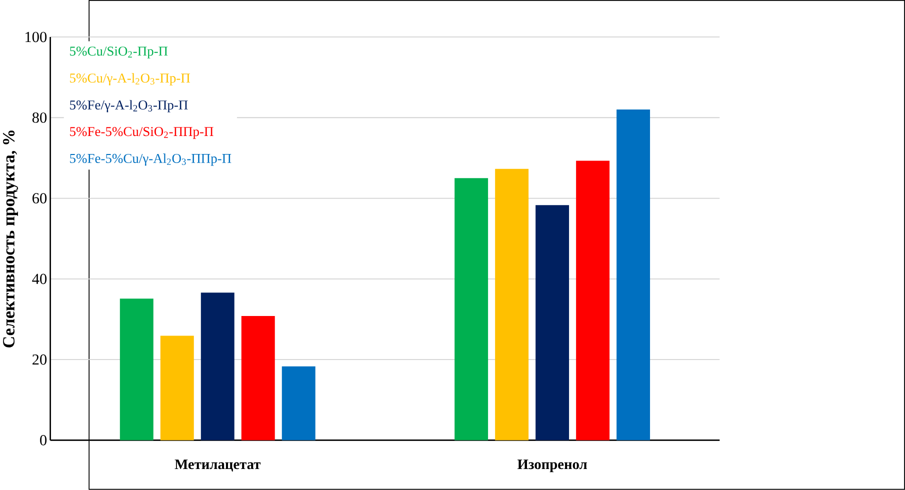 Image resolution: width=905 pixels, height=490 pixels. Describe the element at coordinates (10, 239) in the screenshot. I see `y-axis-title: Селективность продукта, %` at that location.